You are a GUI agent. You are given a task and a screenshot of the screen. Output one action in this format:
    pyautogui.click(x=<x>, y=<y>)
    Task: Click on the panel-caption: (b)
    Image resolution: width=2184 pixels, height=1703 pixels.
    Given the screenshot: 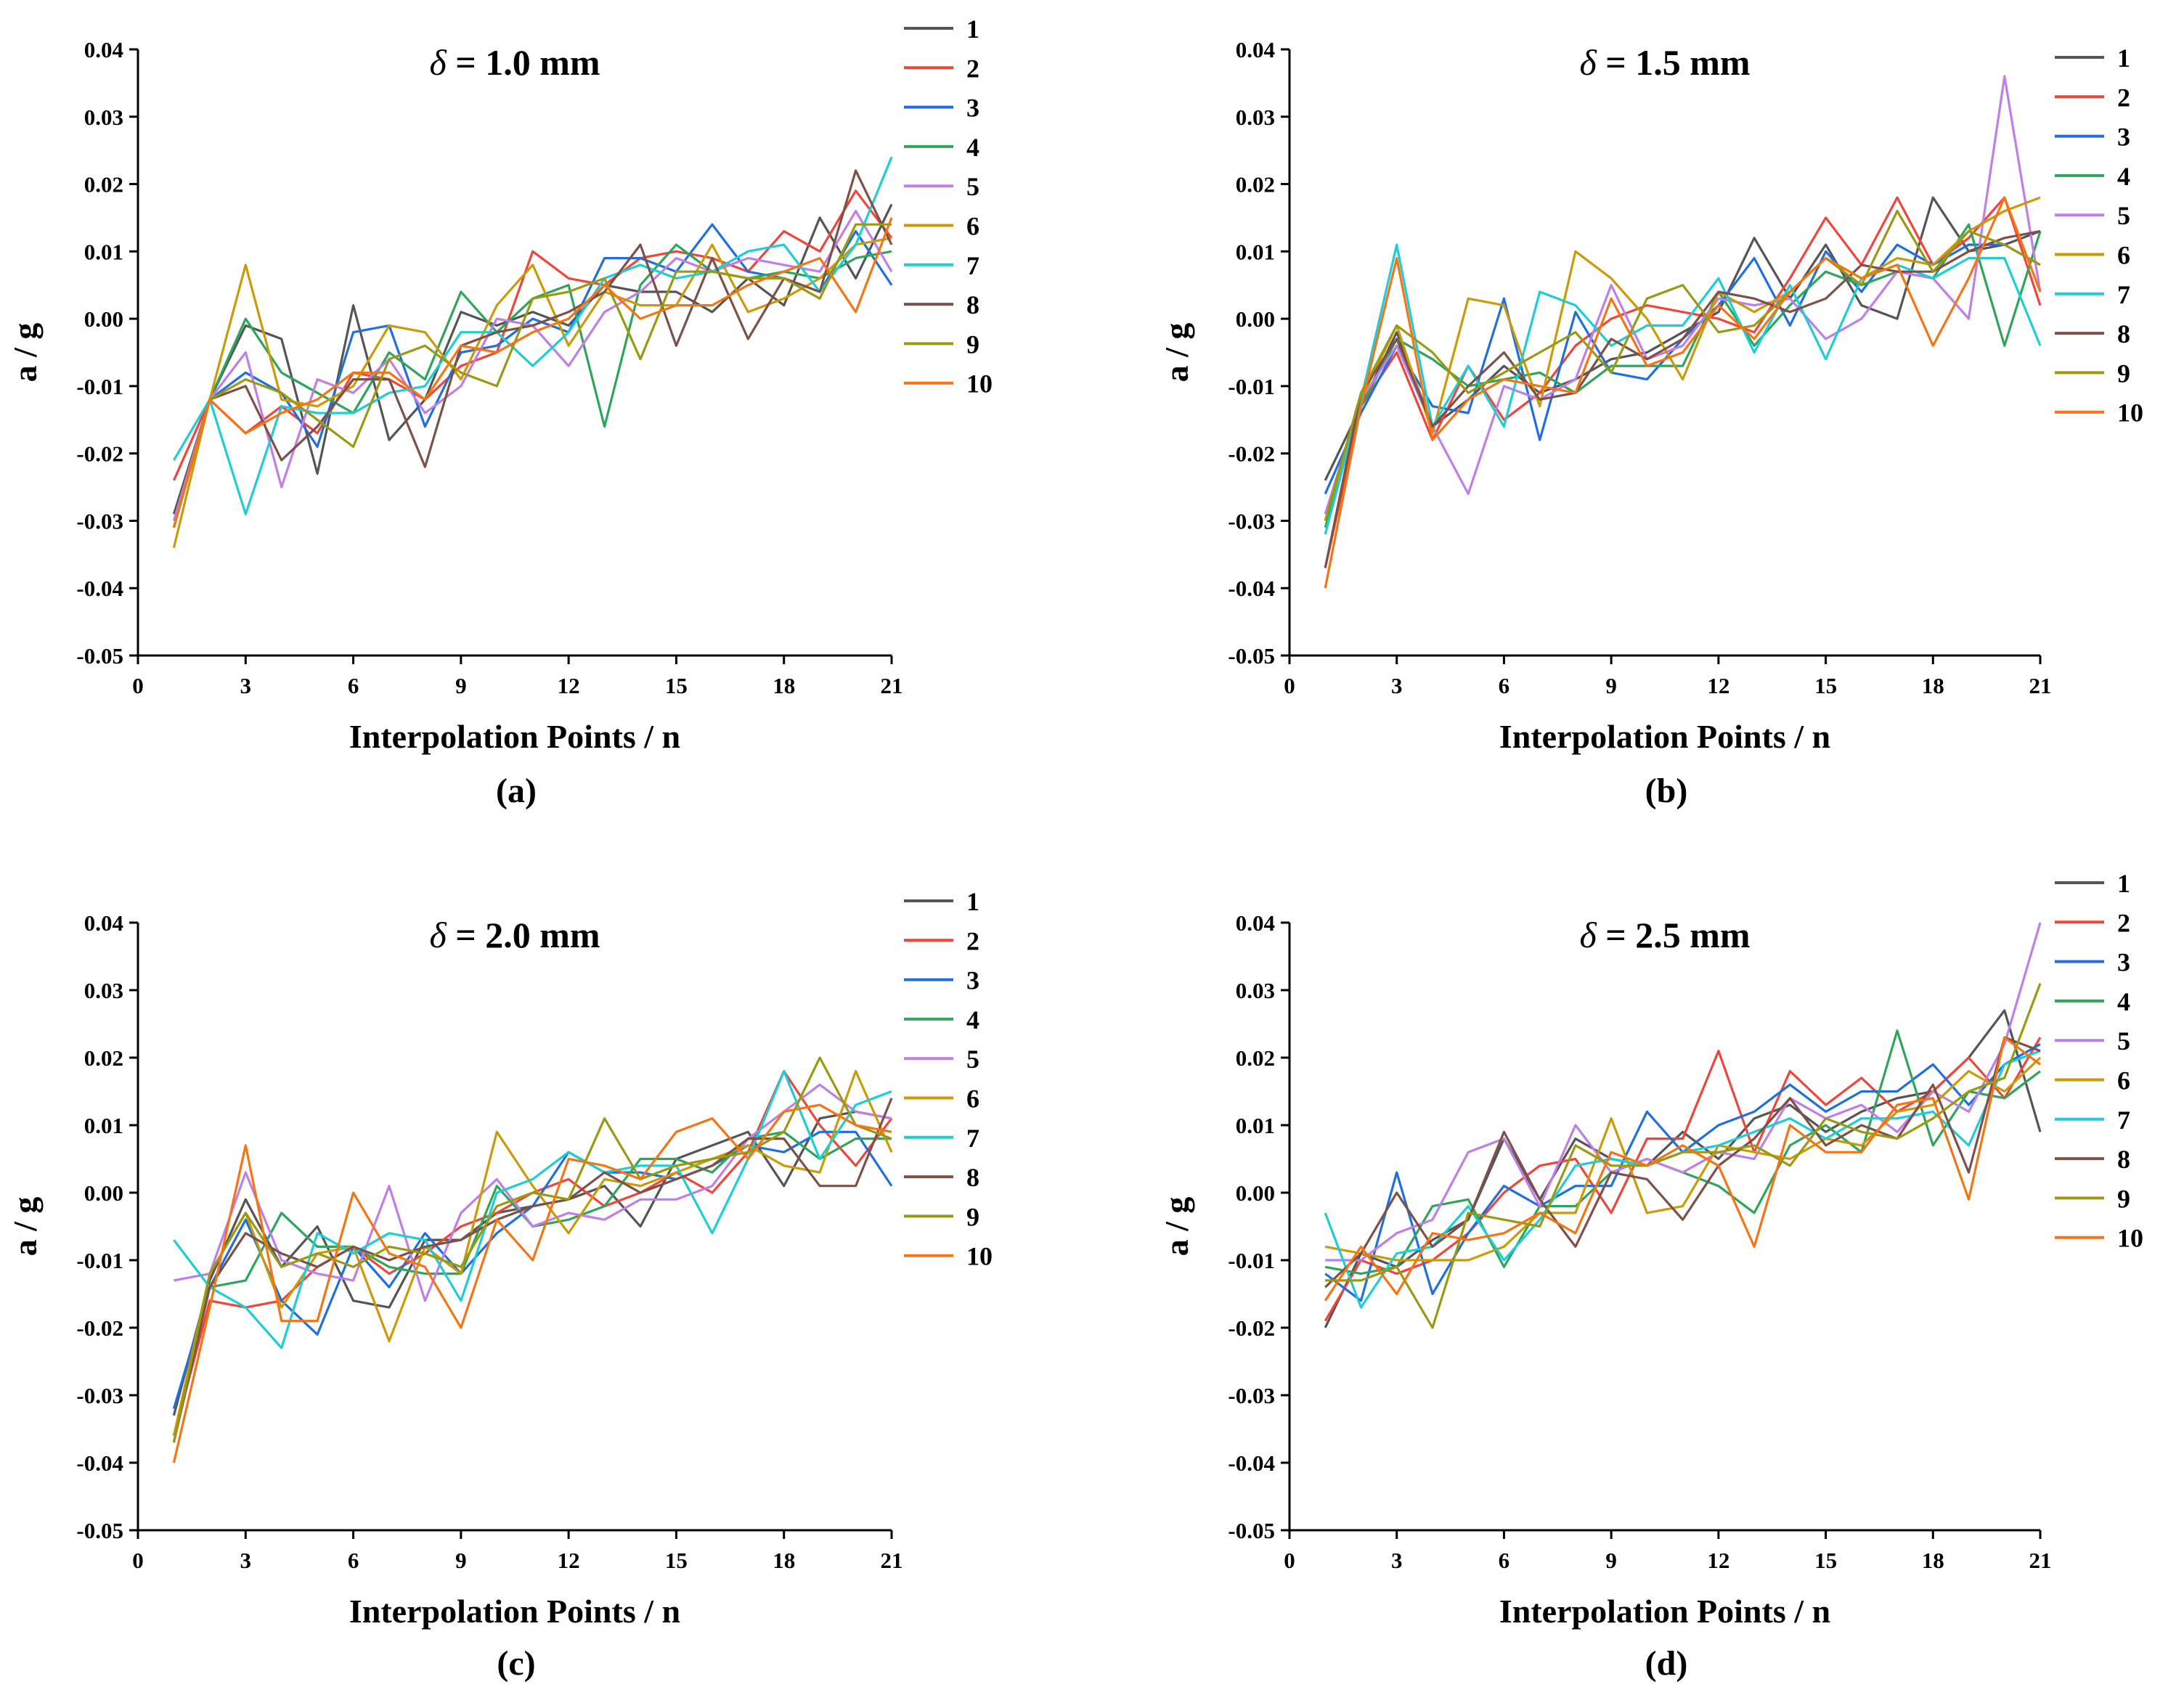 What is the action you would take?
    pyautogui.click(x=1666, y=791)
    